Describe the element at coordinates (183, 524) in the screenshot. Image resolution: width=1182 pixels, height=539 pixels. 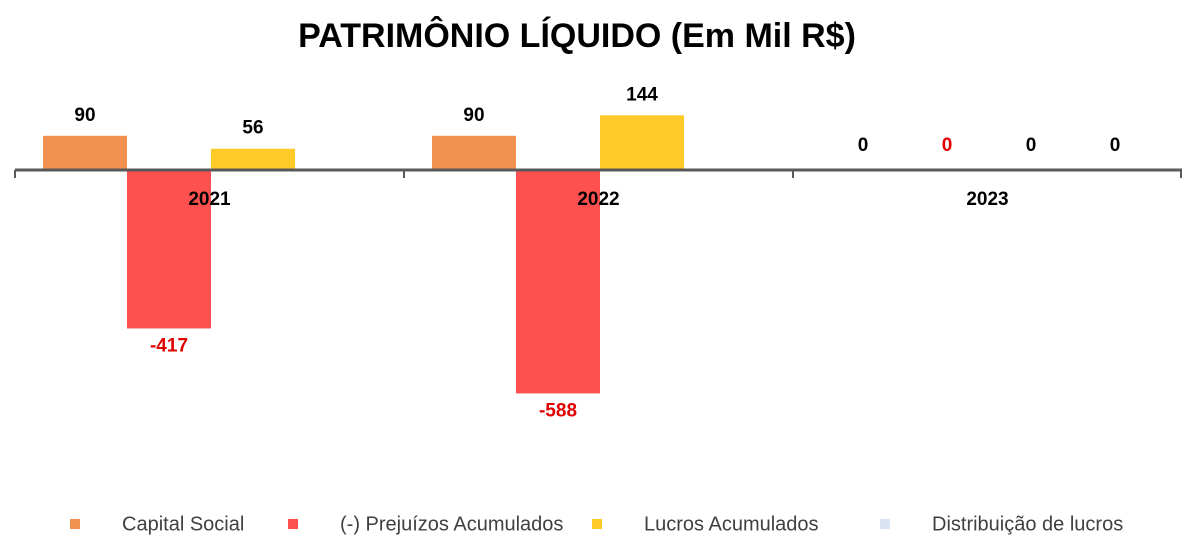
I see `legend-label: Capital Social` at that location.